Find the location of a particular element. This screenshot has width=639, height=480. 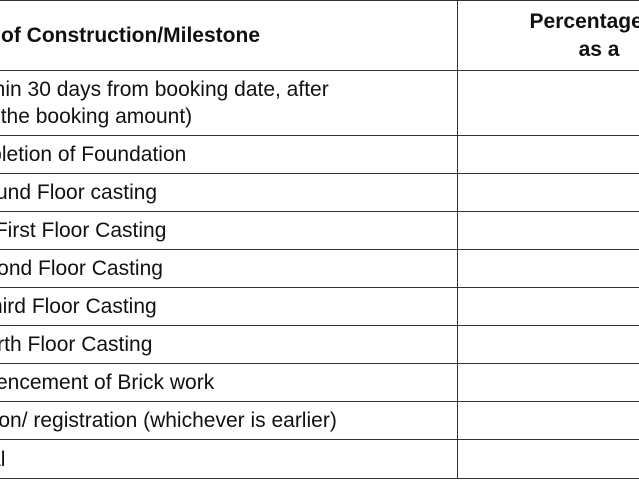

table-row: n Third Floor Casting is located at coordinates (319, 306).